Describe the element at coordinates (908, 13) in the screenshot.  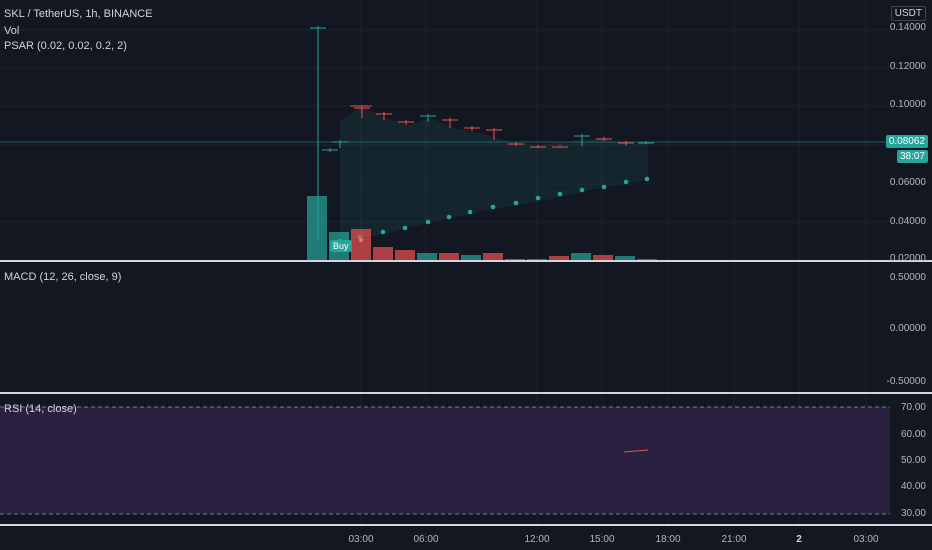
I see `currency-label: USDT` at that location.